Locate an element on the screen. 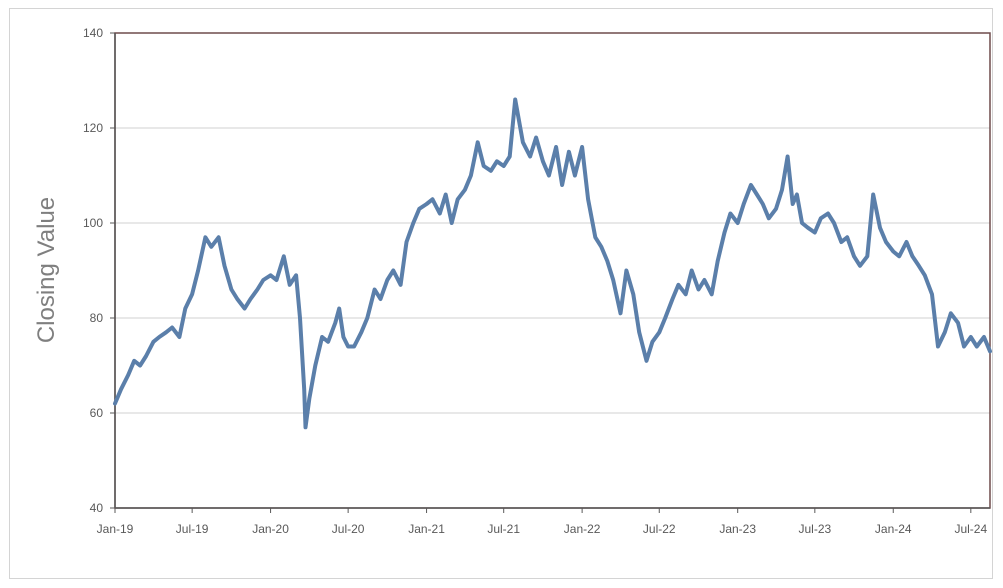 The height and width of the screenshot is (588, 1003). x-tick-label: Jul-23 is located at coordinates (814, 529).